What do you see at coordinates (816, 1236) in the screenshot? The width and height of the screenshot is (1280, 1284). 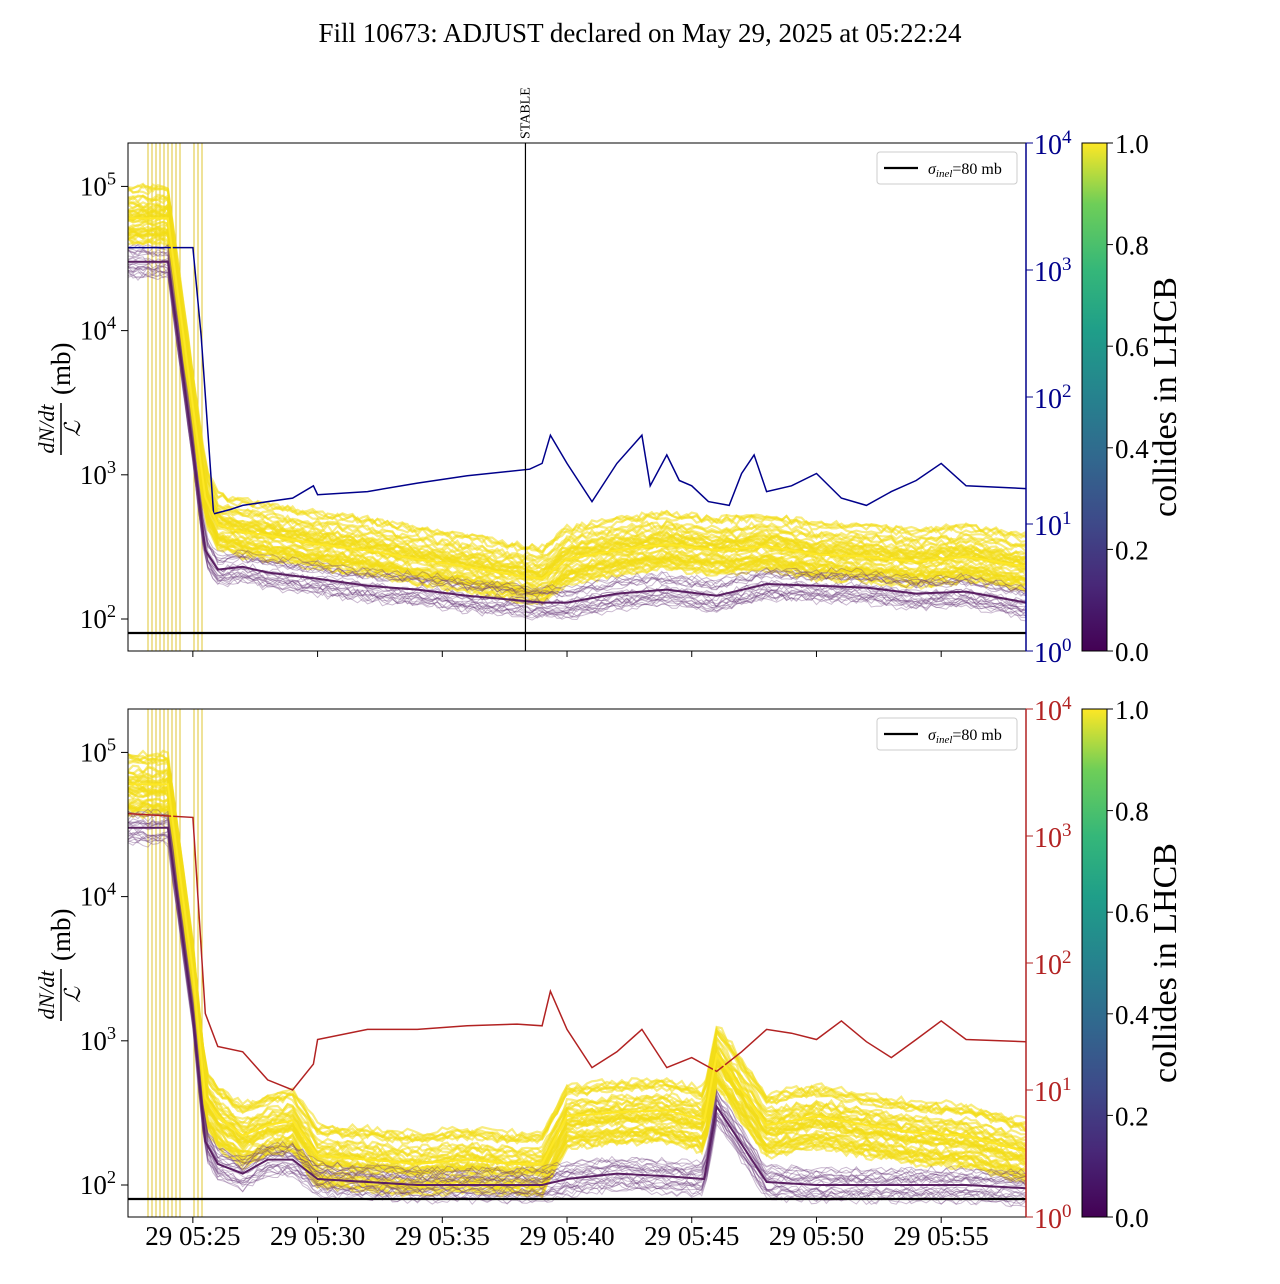 I see `bottom-xtick-label: 29 05:50` at bounding box center [816, 1236].